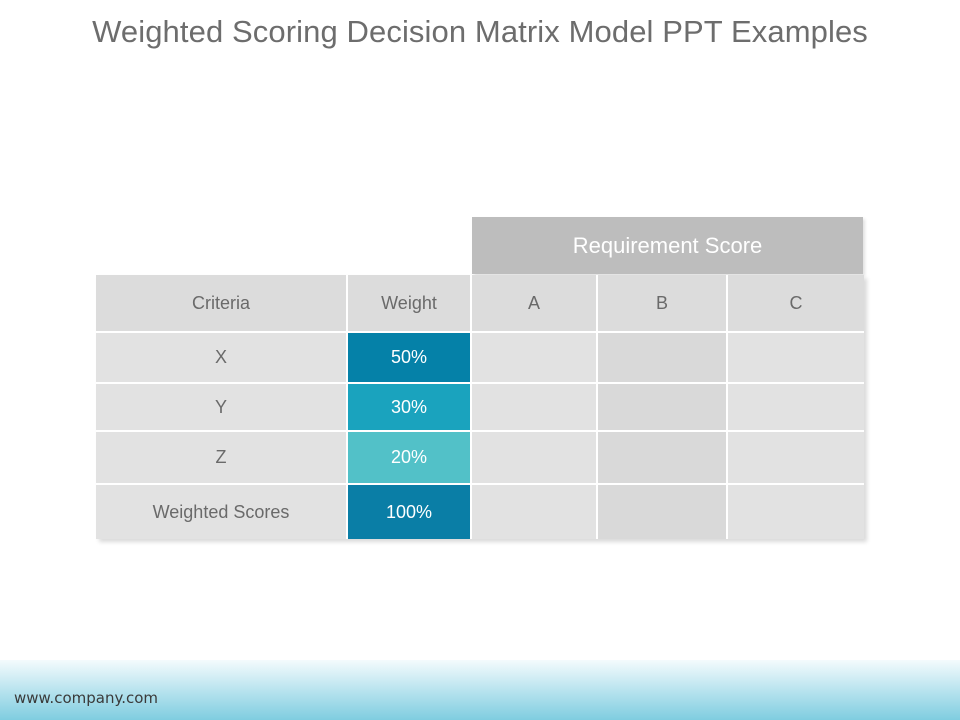 The height and width of the screenshot is (720, 960). I want to click on table-row: Weighted Scores 100%, so click(480, 512).